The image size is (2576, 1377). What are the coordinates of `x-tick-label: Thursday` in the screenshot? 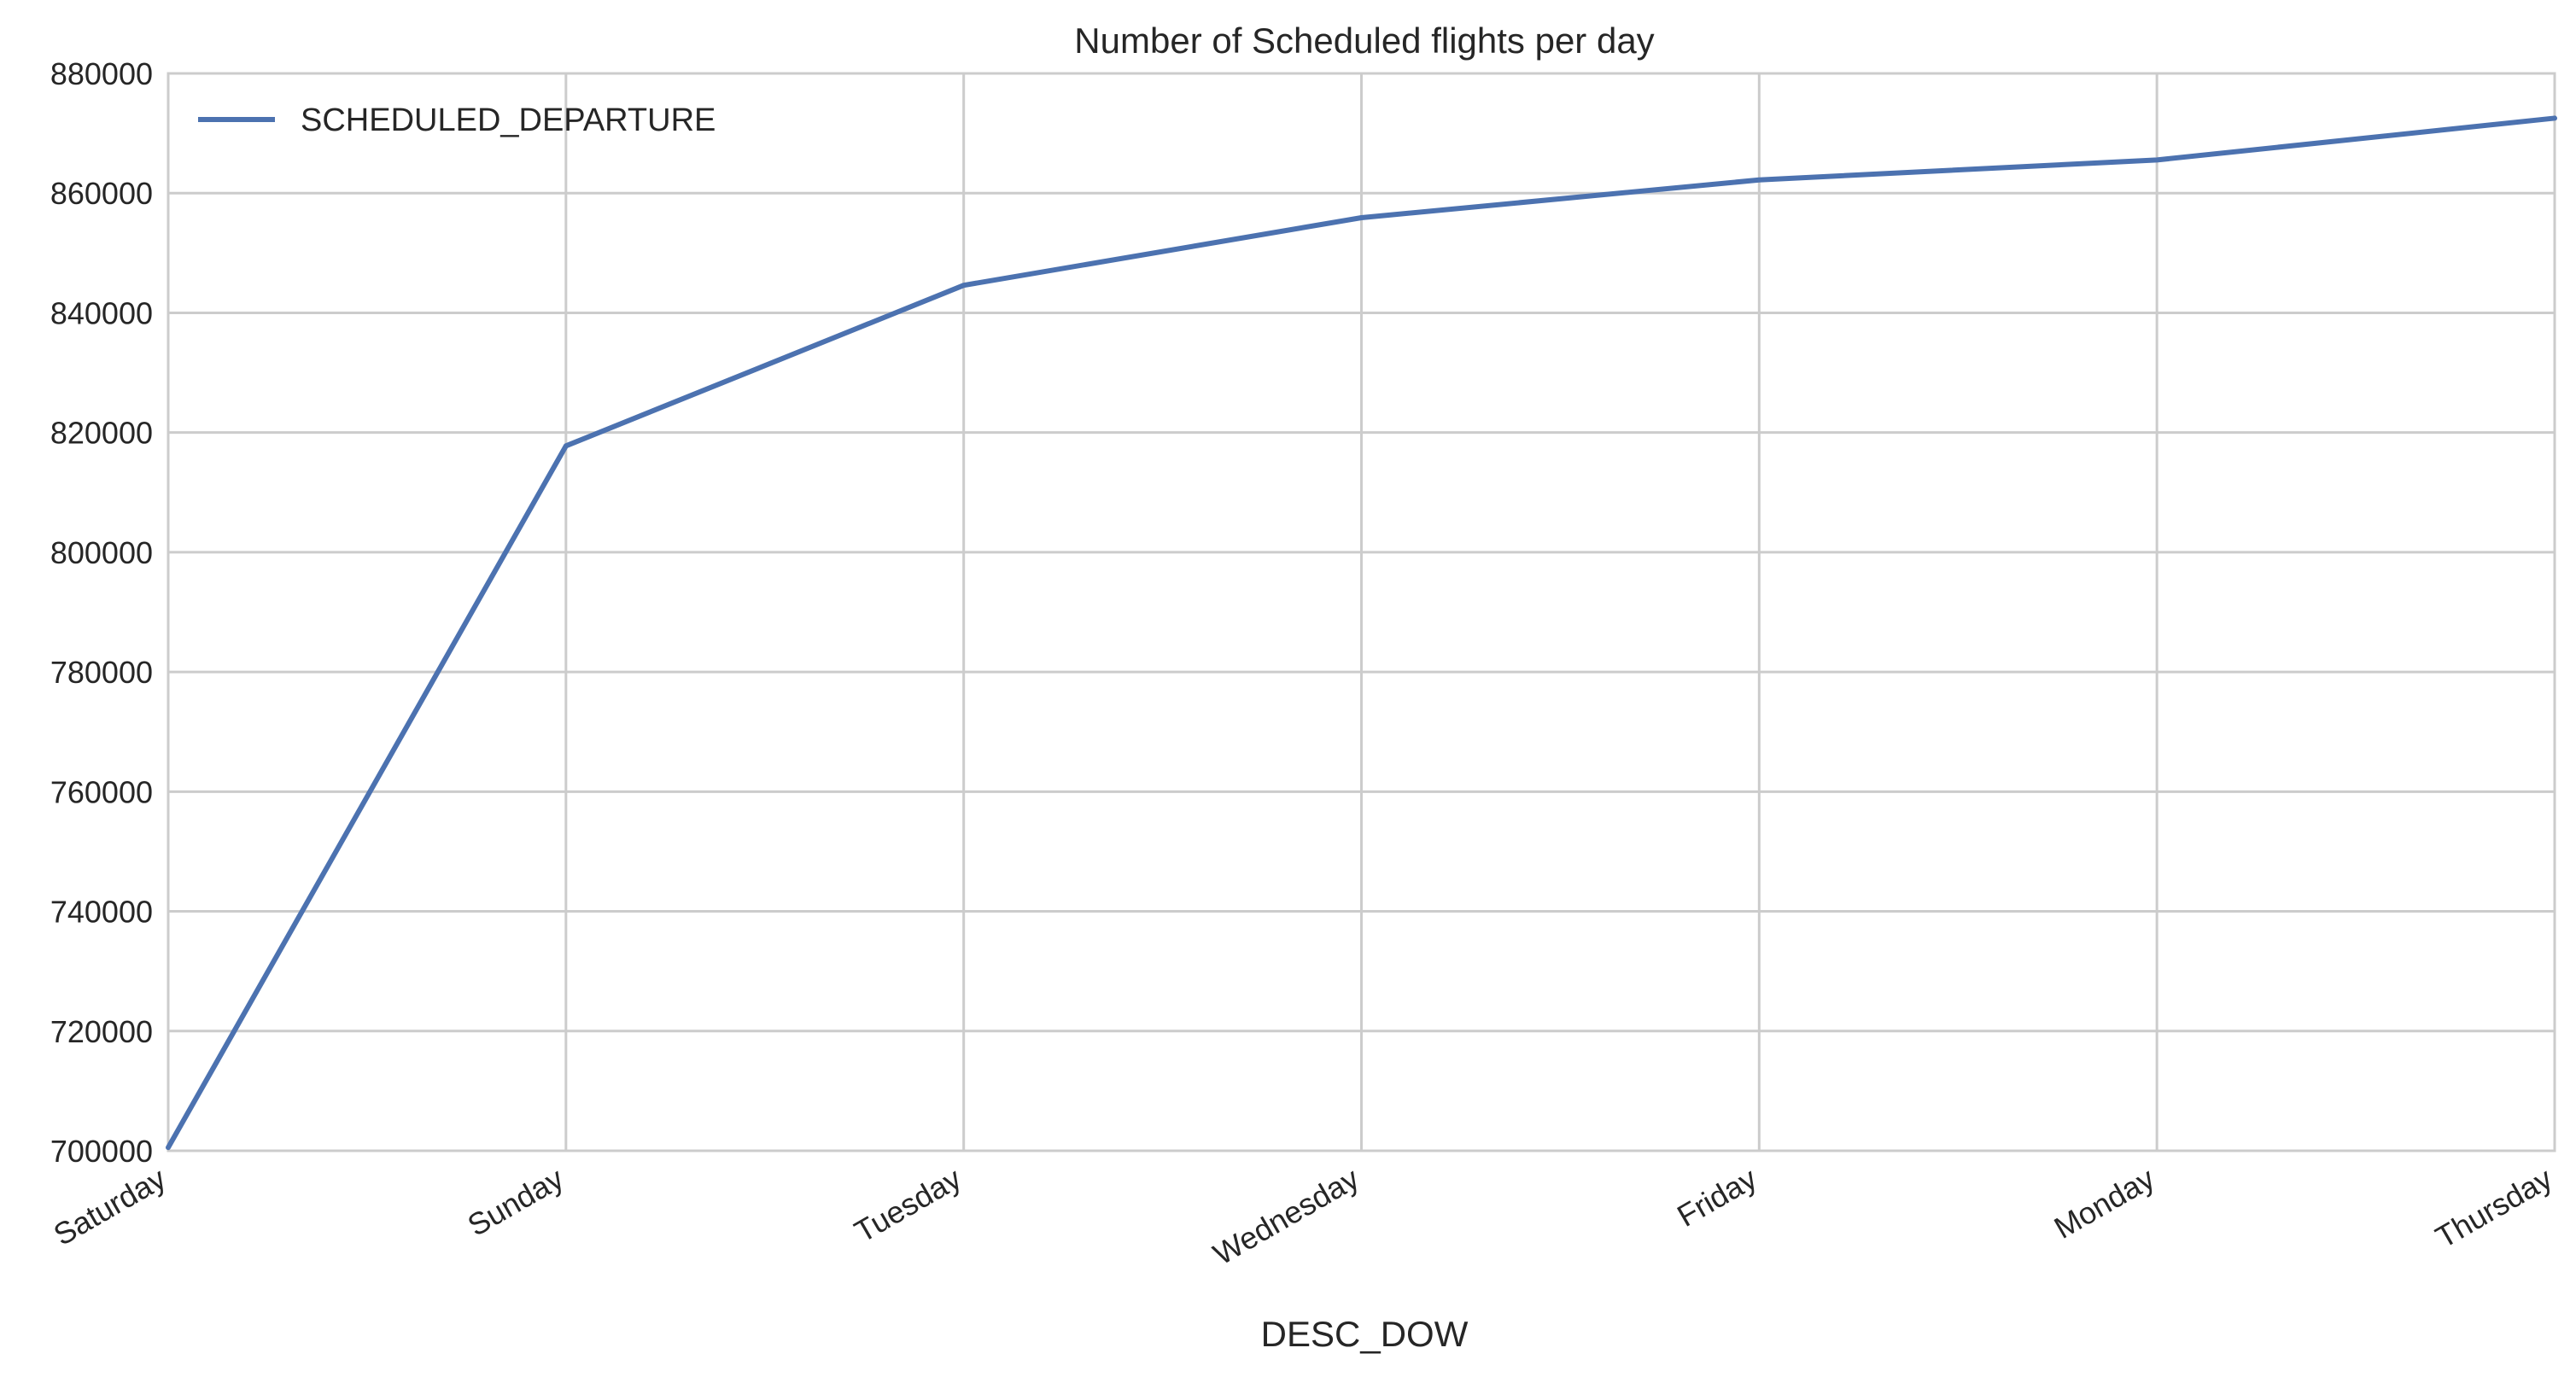 It's located at (2494, 1207).